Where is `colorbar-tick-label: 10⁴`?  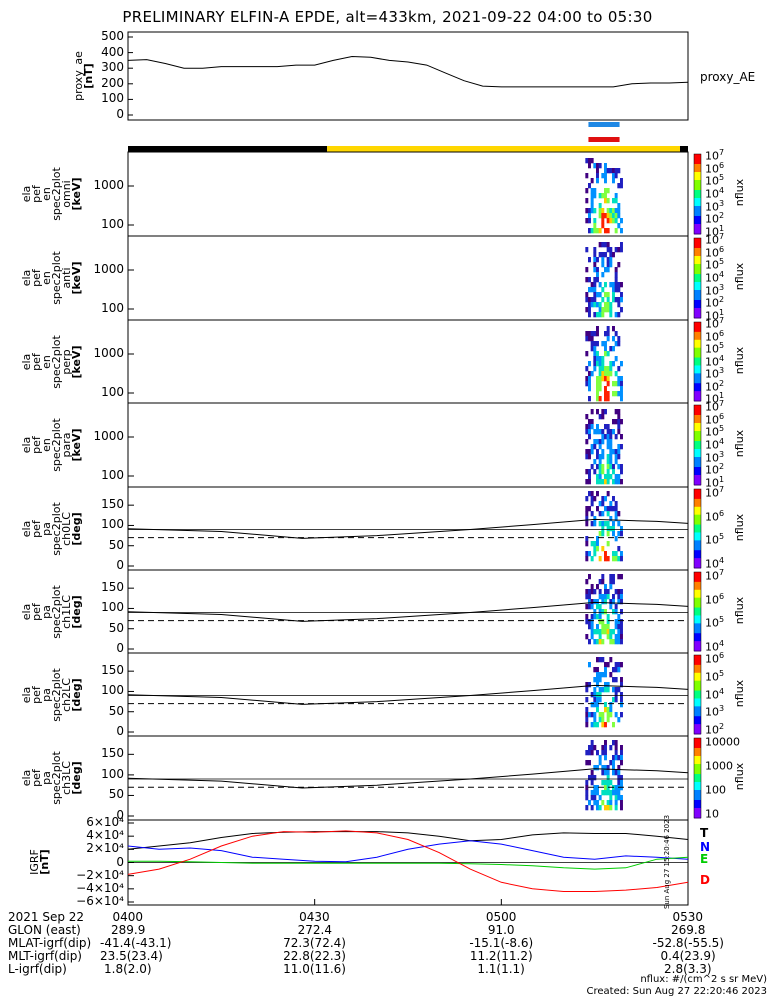
colorbar-tick-label: 10⁴ is located at coordinates (714, 646).